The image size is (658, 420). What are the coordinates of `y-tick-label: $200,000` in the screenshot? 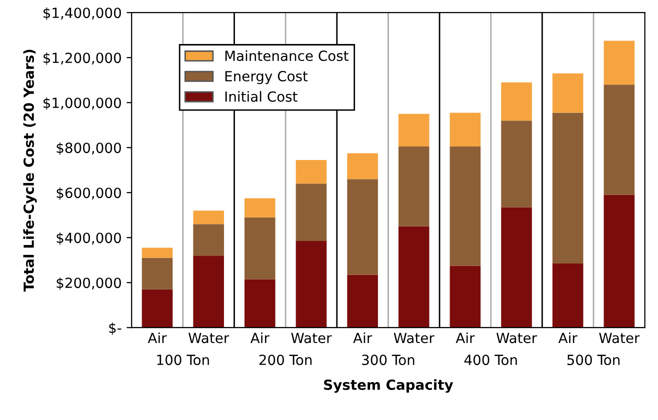 It's located at (88, 283).